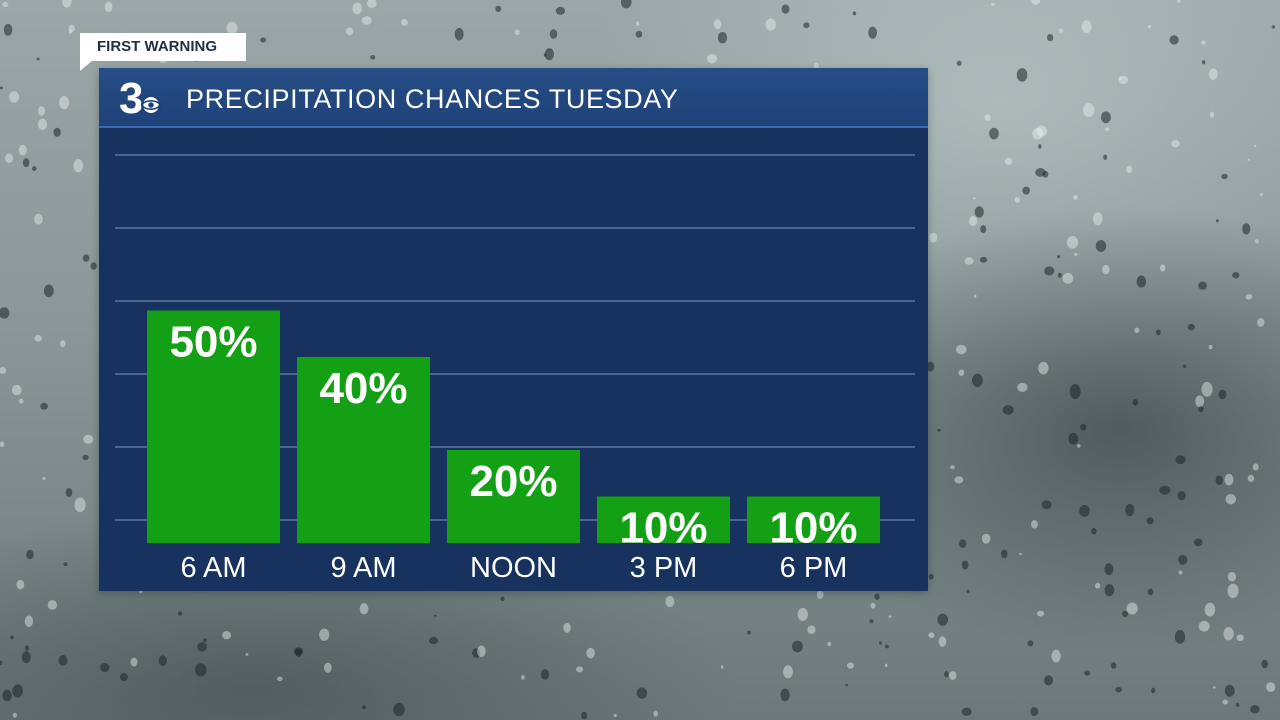 The width and height of the screenshot is (1280, 720). I want to click on bar-value-label: 10%, so click(813, 528).